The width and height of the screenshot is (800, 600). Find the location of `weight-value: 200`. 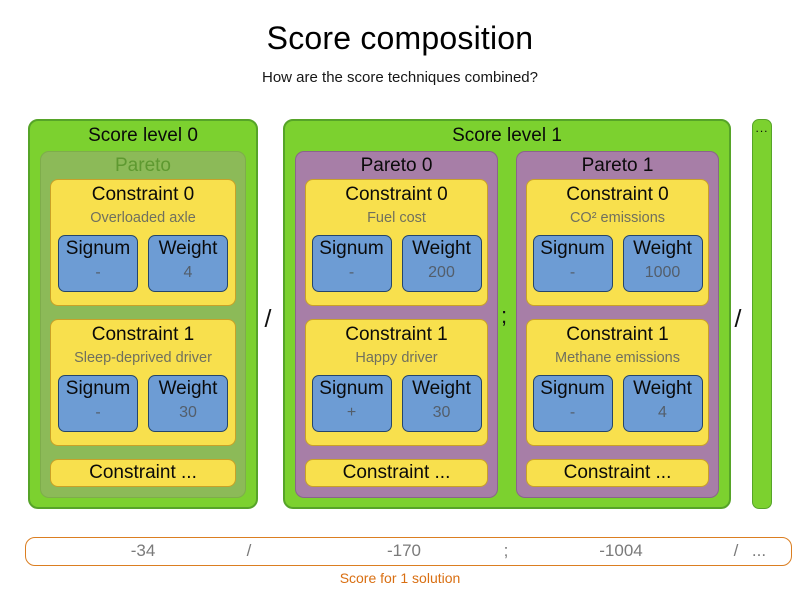

weight-value: 200 is located at coordinates (441, 272).